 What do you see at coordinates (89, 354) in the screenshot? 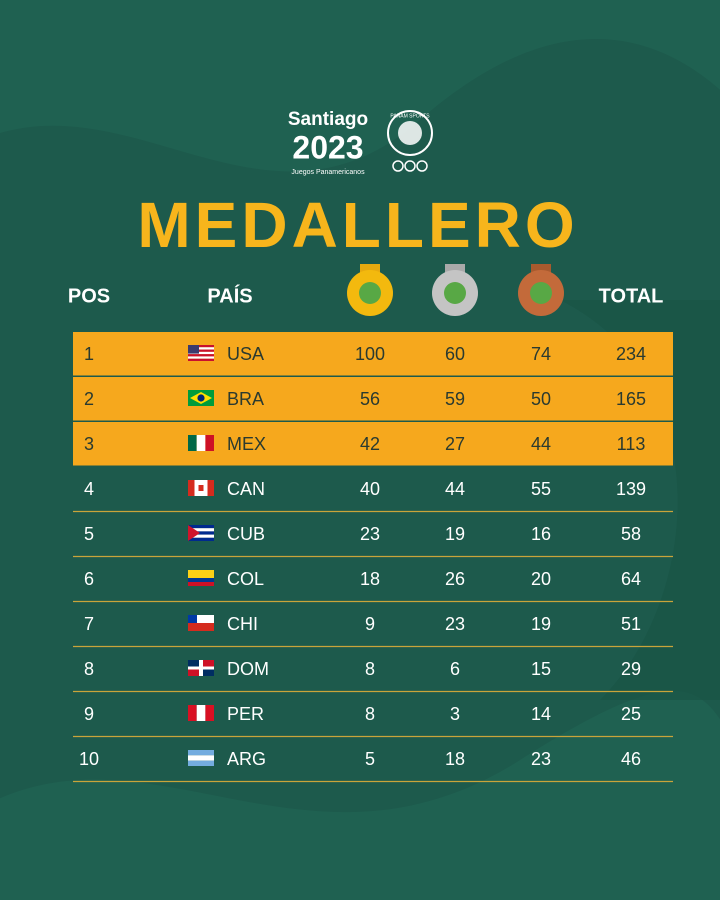
I see `table-cell: 1` at bounding box center [89, 354].